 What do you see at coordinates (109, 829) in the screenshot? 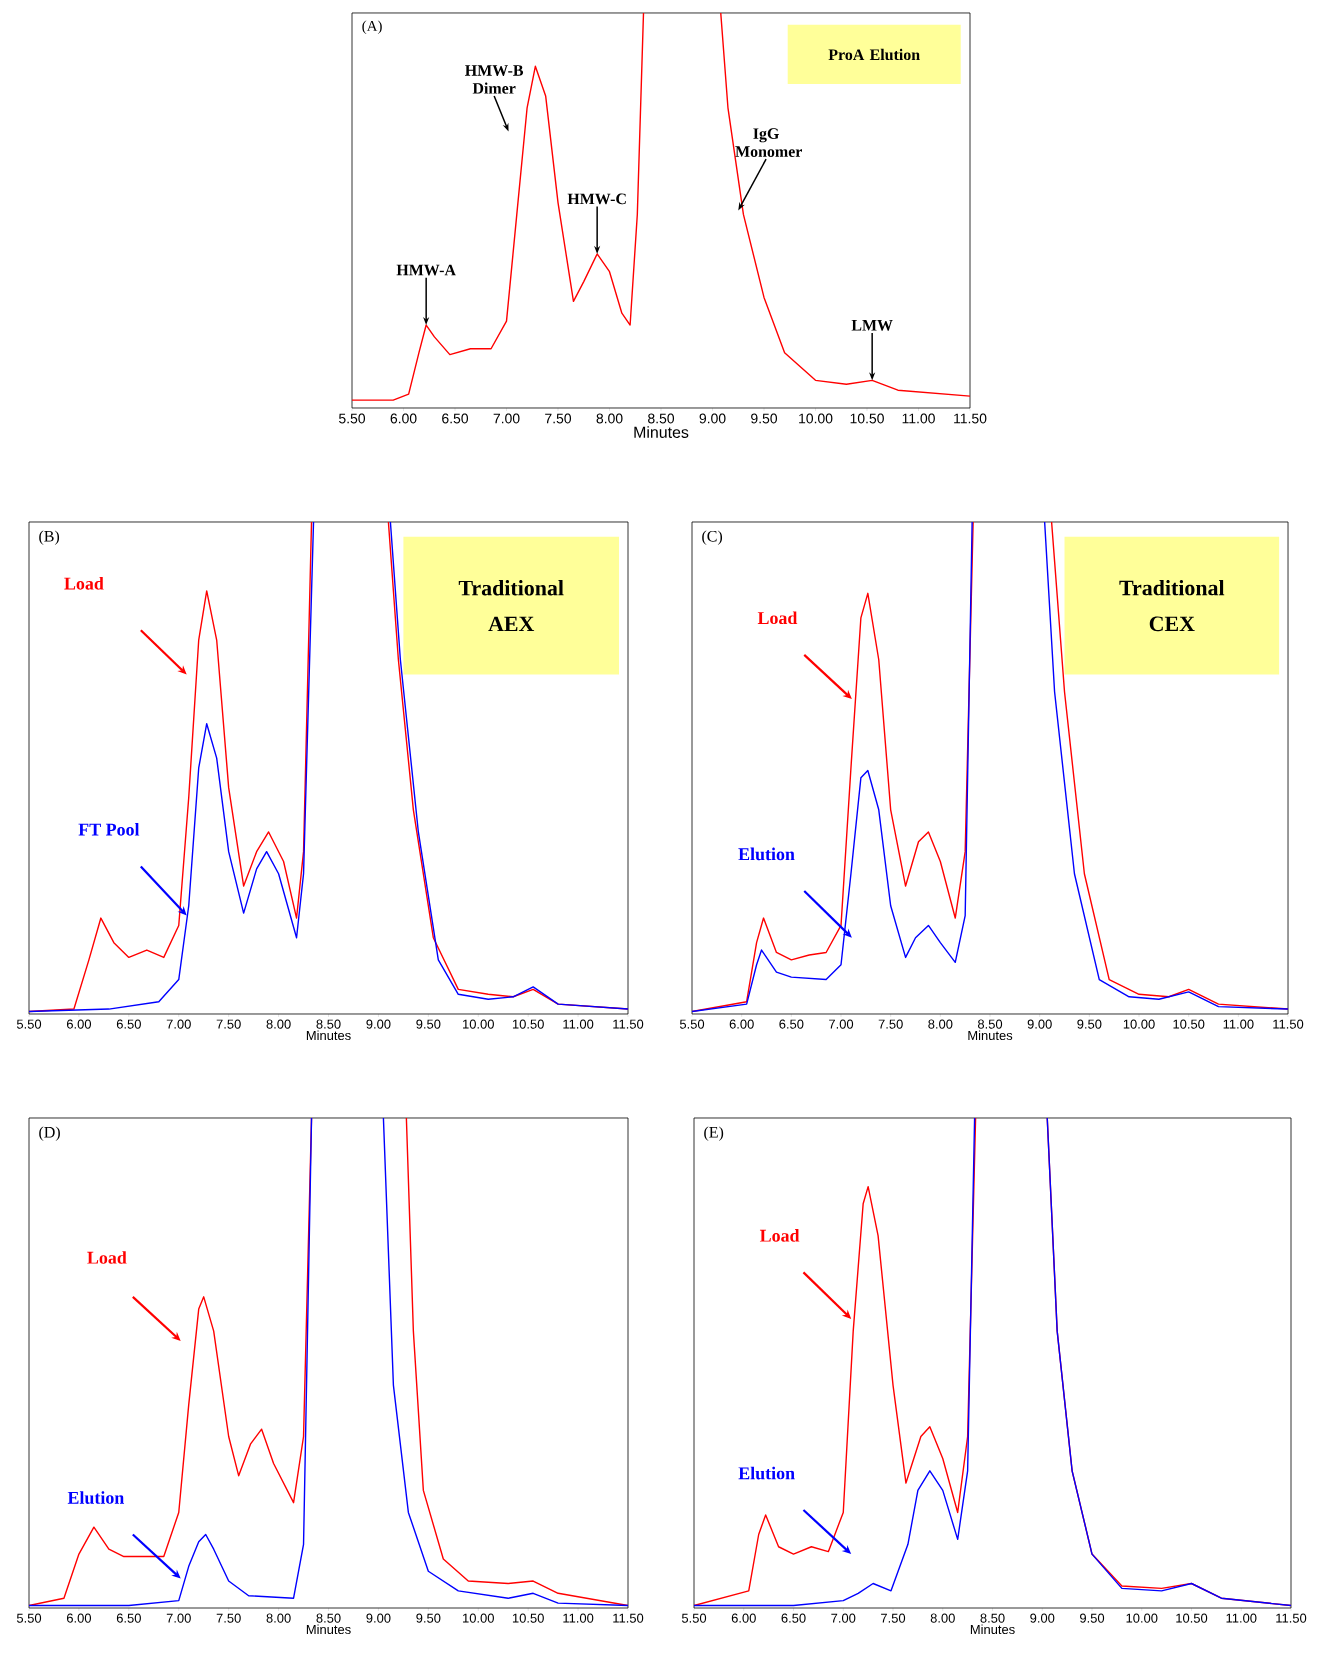
I see `text: FT Pool` at bounding box center [109, 829].